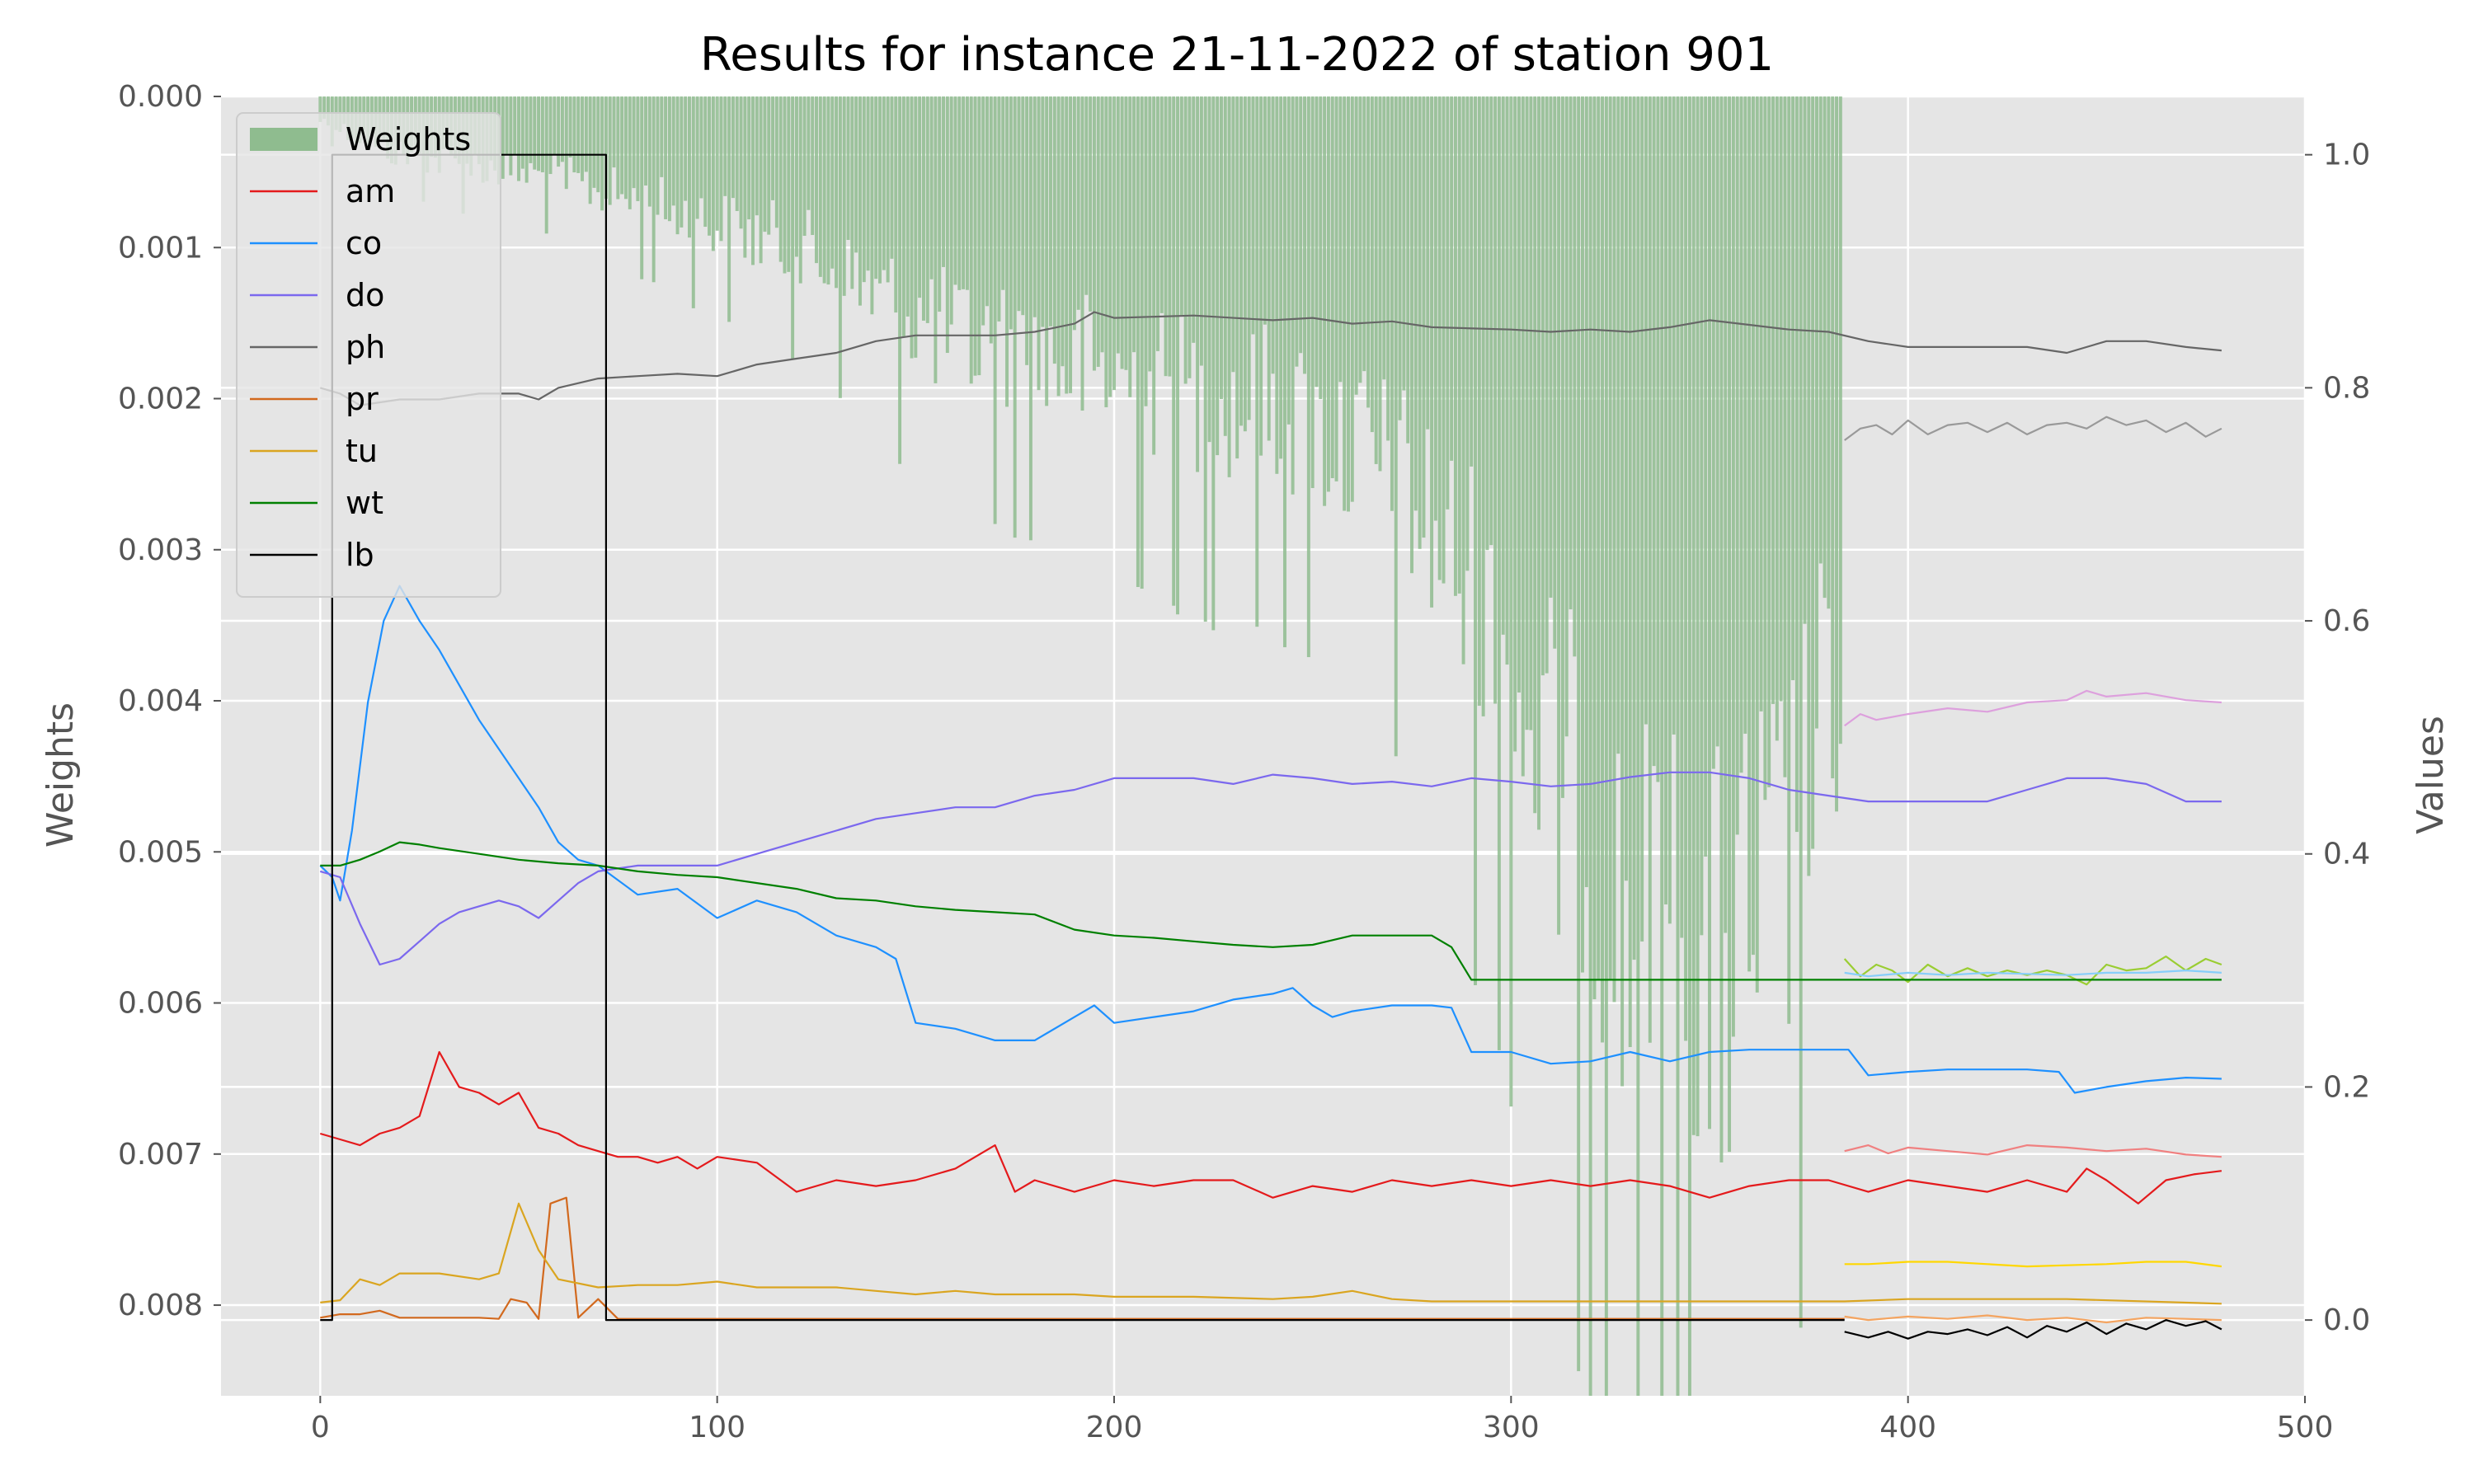  What do you see at coordinates (160, 1155) in the screenshot?
I see `left-tick-label: 0.007` at bounding box center [160, 1155].